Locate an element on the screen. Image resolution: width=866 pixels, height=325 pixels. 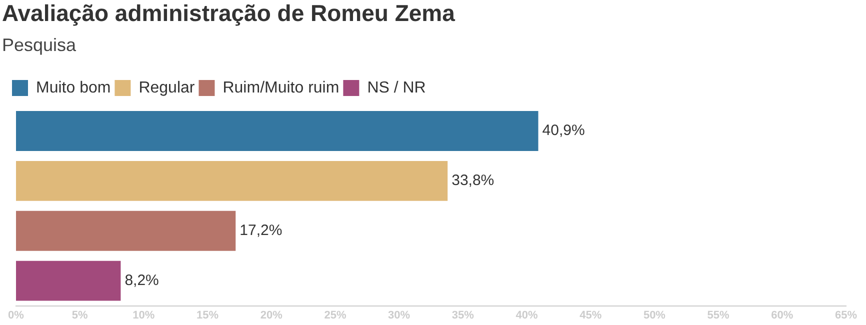
data-label: 33,8% is located at coordinates (473, 181).